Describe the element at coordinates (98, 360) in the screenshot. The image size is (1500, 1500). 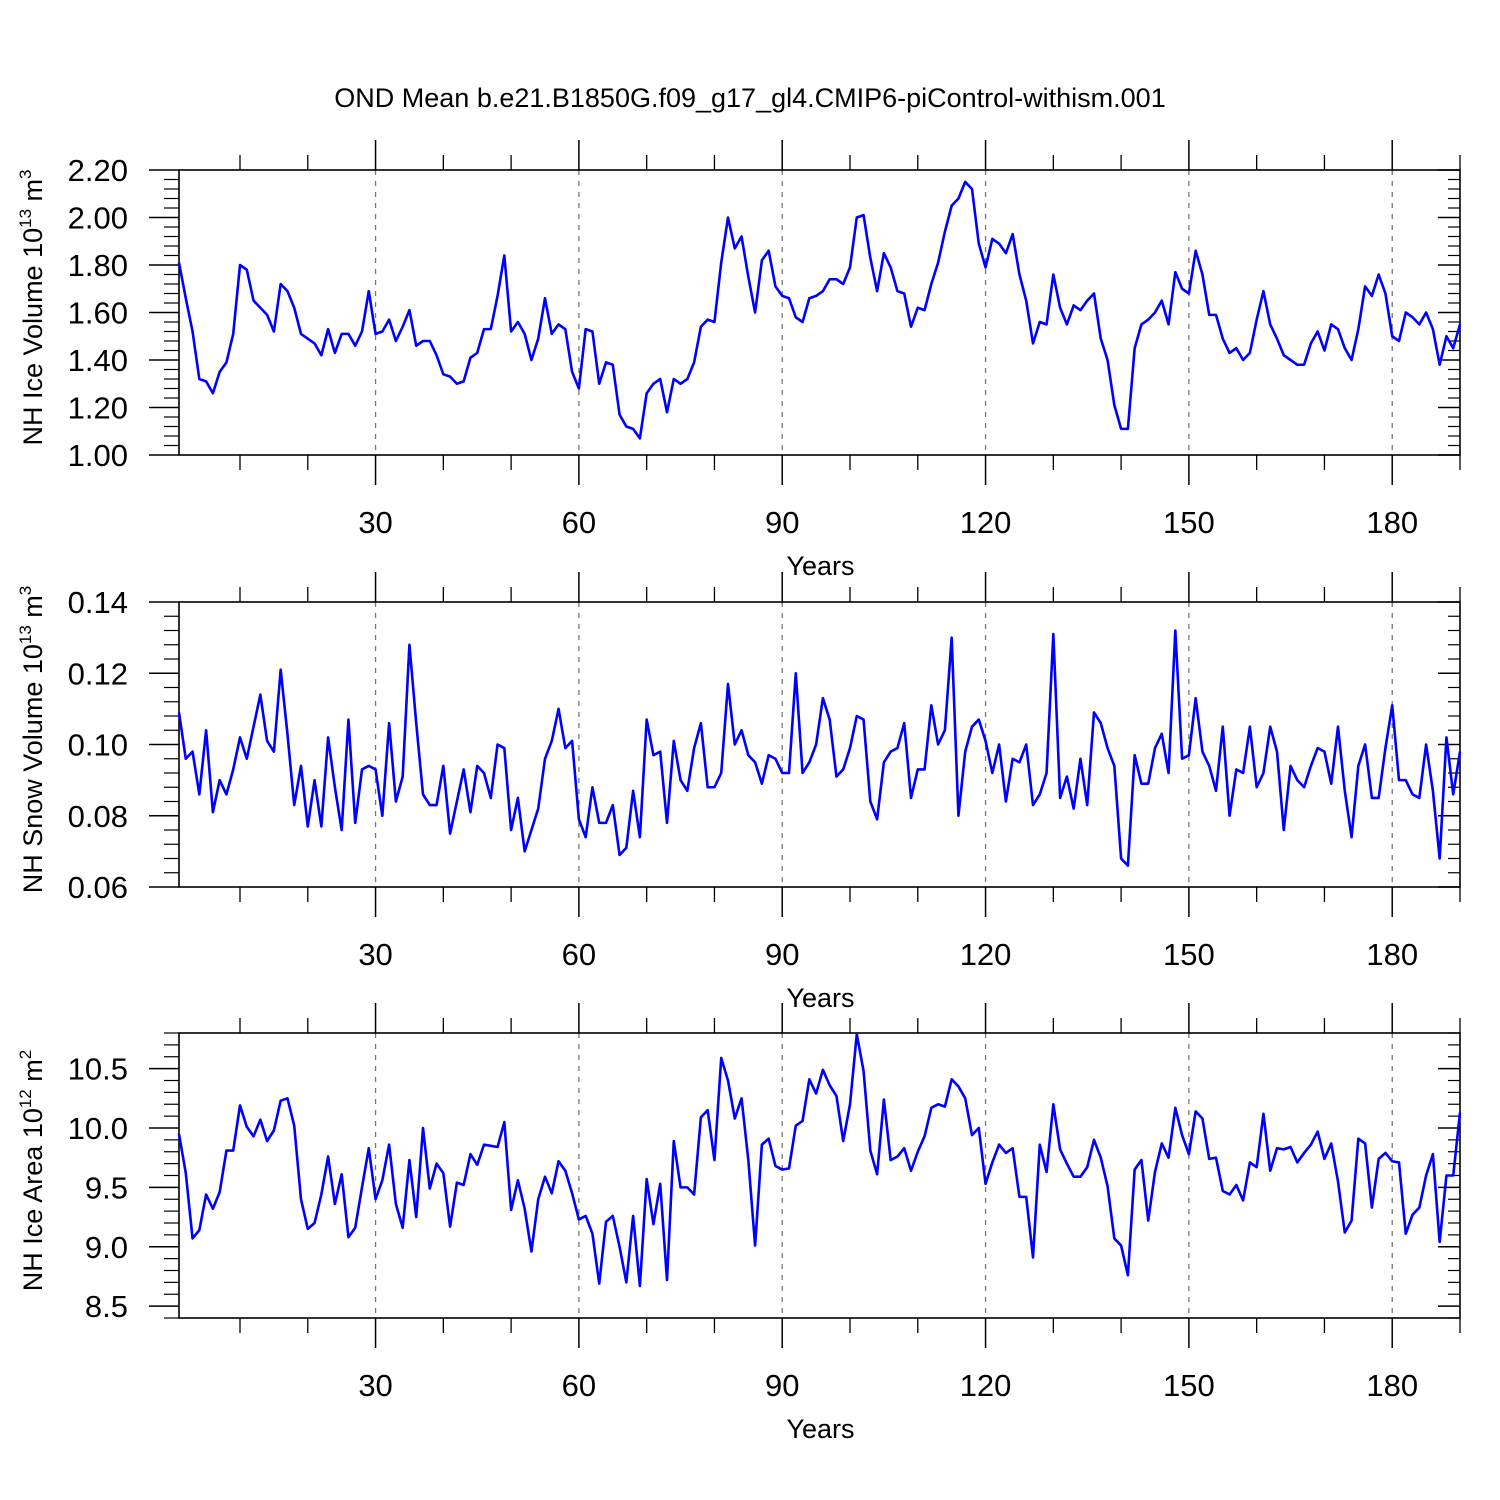
I see `y-tick-label: 1.40` at that location.